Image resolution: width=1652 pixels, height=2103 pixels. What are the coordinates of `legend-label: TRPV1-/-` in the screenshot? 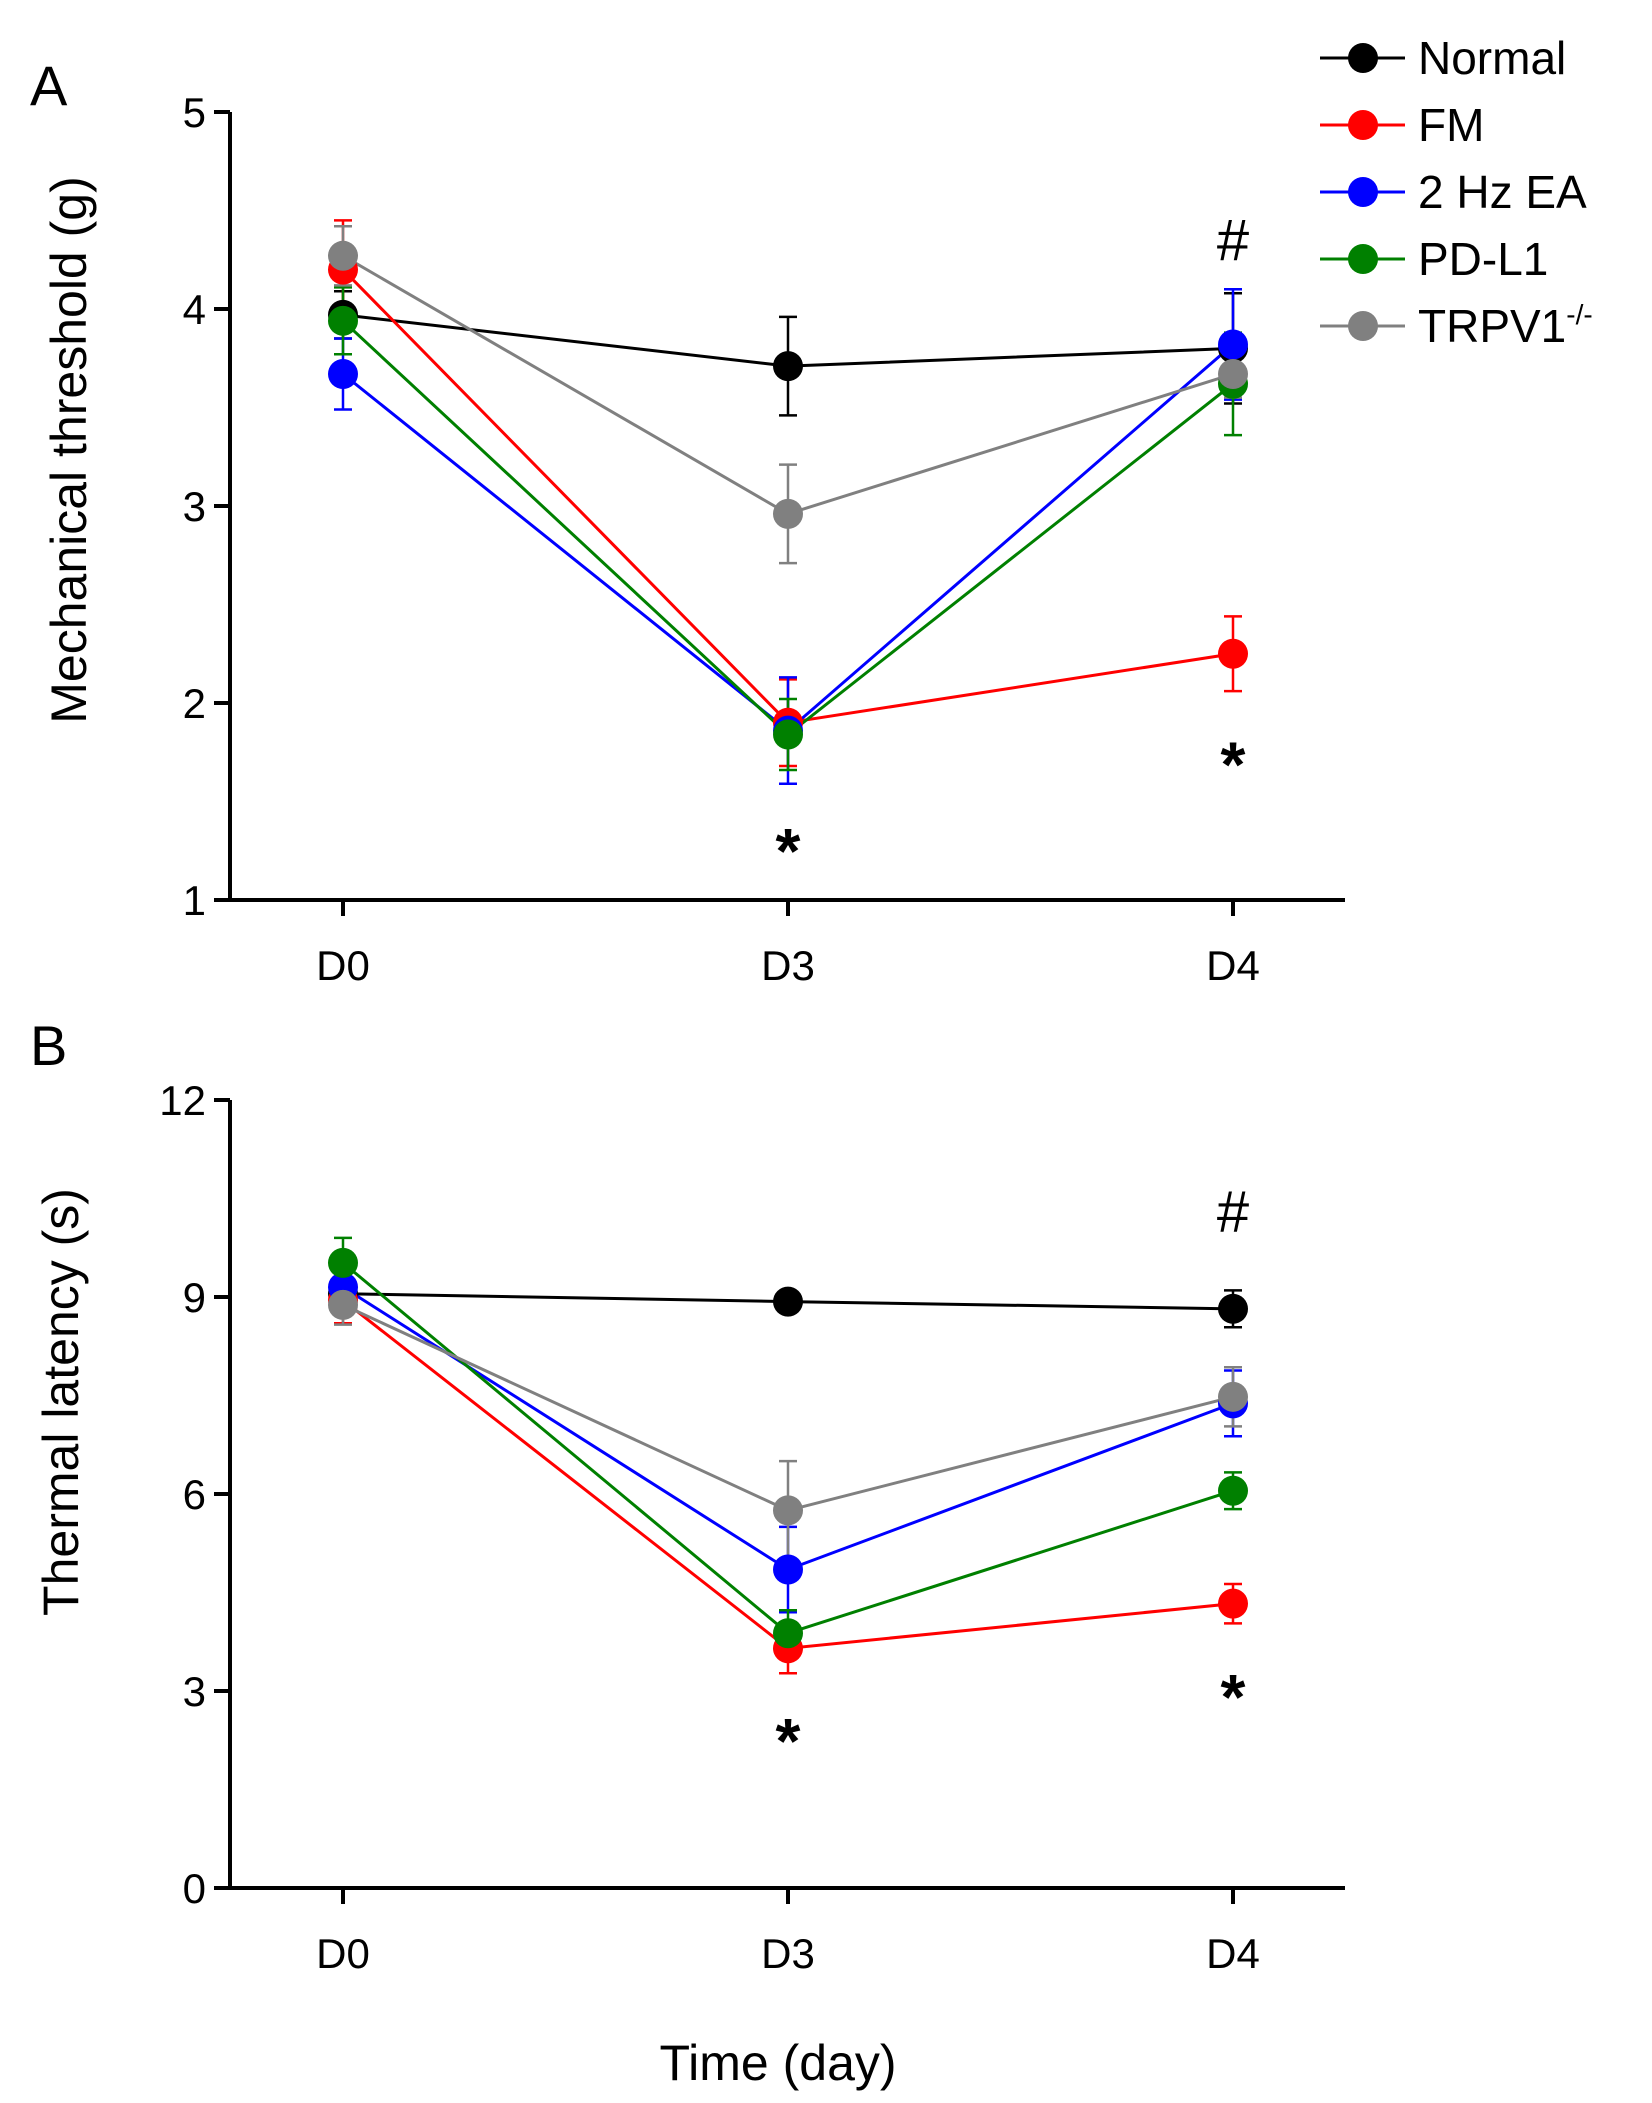 It's located at (1505, 325).